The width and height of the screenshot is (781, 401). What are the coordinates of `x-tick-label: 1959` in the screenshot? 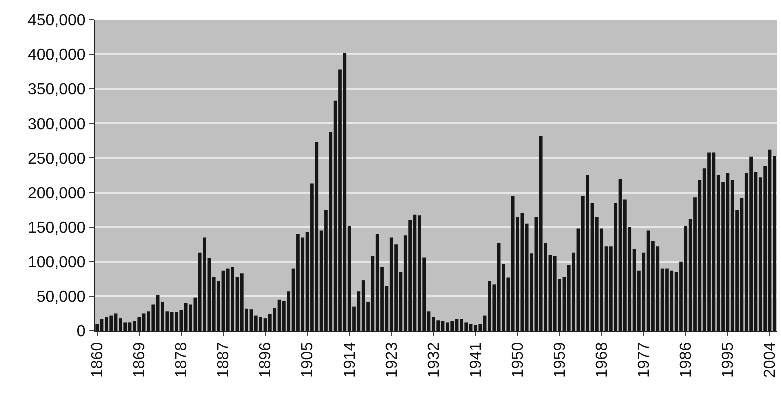 It's located at (560, 360).